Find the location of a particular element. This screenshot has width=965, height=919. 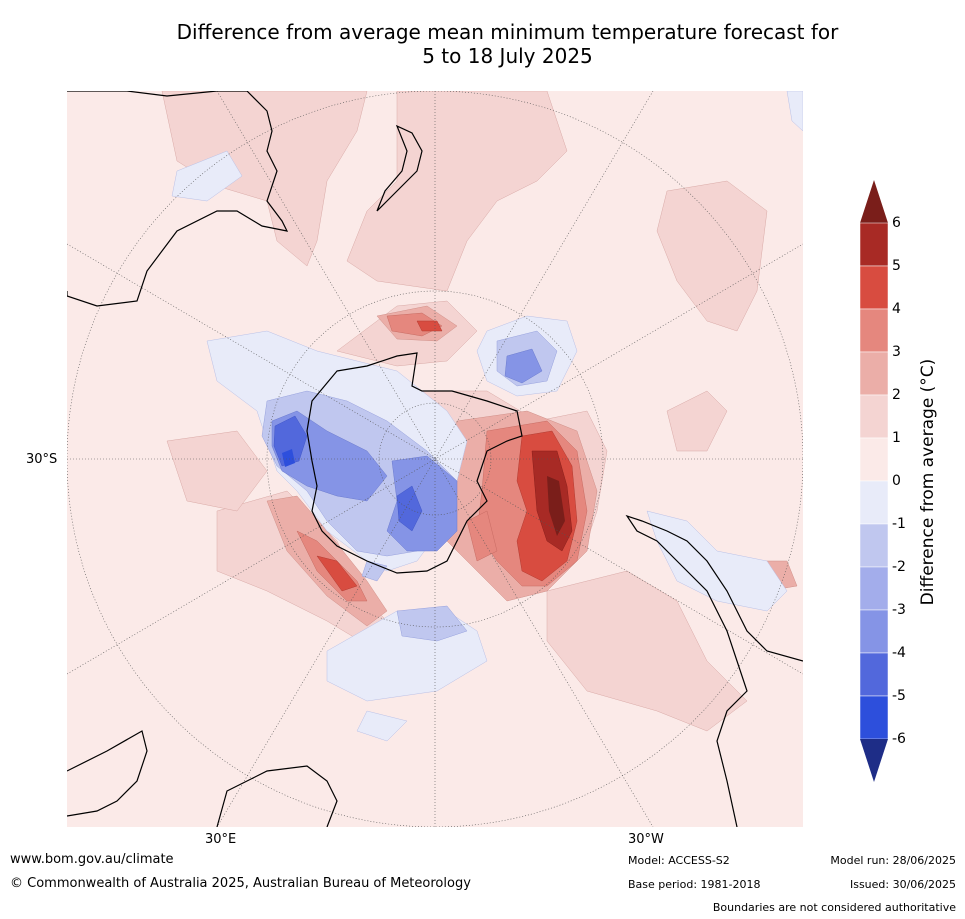

colorbar-tick-label: -6 is located at coordinates (899, 739).